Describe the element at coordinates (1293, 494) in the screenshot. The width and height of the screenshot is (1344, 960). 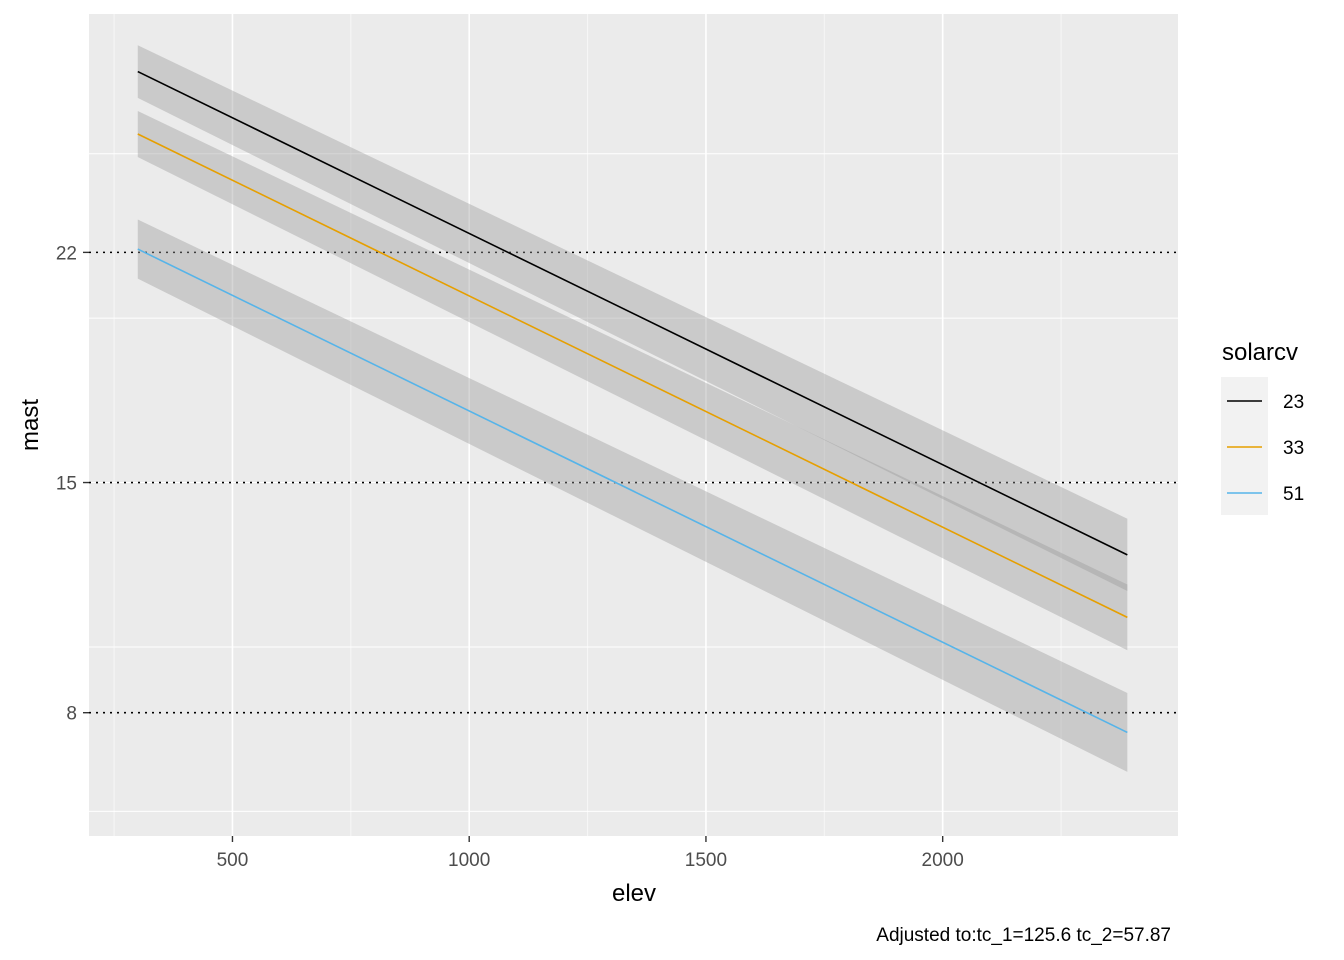
I see `legend-label-51: 51` at that location.